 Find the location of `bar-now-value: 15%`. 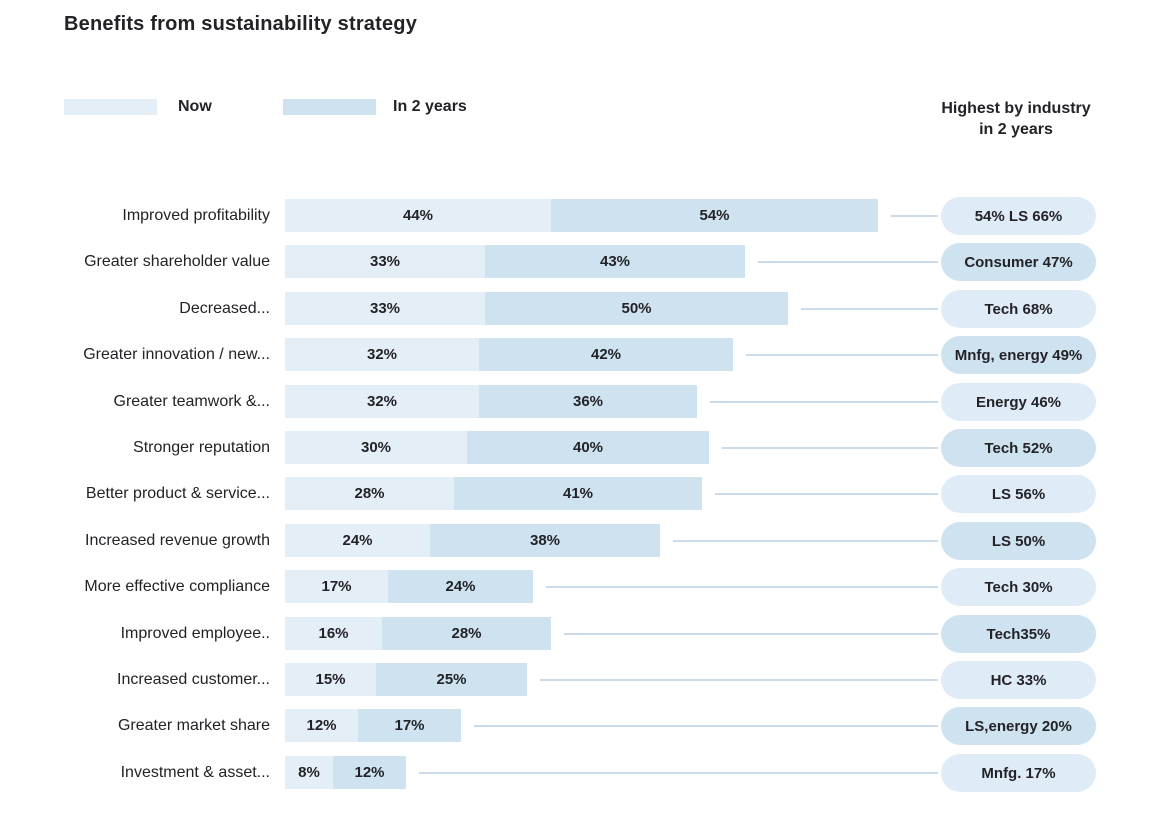

bar-now-value: 15% is located at coordinates (330, 679).